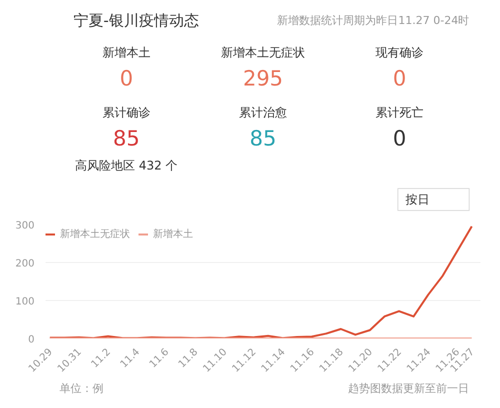 This screenshot has height=408, width=500. Describe the element at coordinates (126, 113) in the screenshot. I see `text: 累计确诊` at that location.